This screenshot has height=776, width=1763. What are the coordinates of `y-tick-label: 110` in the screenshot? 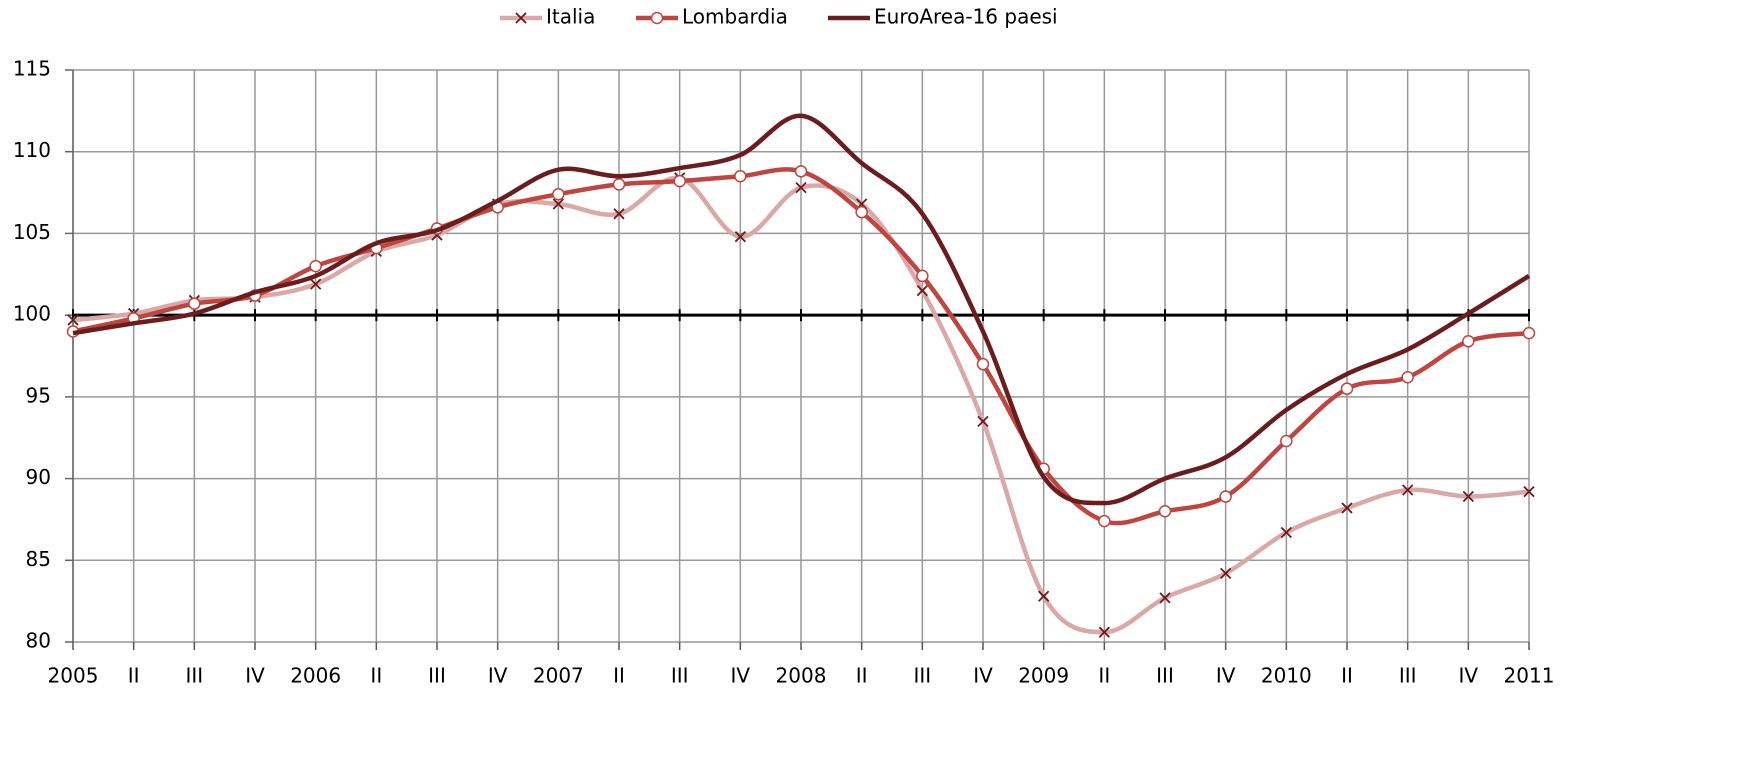 It's located at (32, 150).